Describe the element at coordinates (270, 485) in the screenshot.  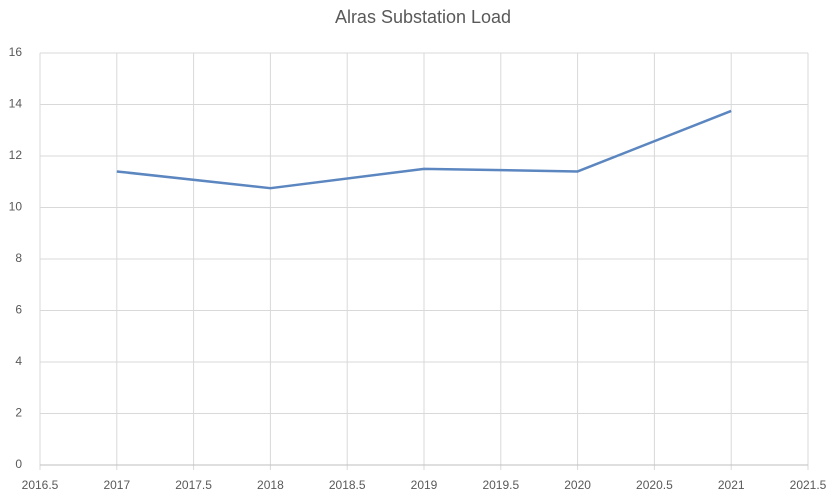
I see `x-tick-label: 2018` at that location.